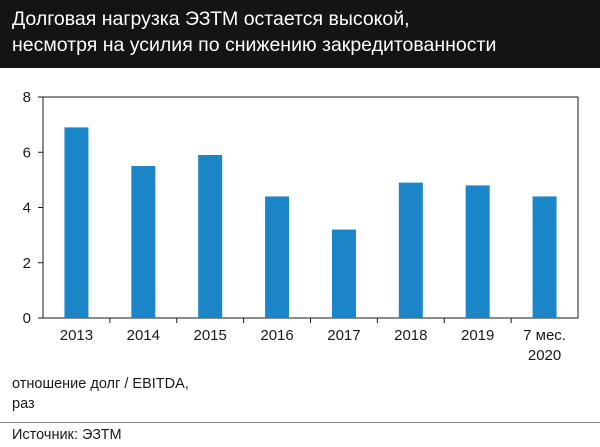 This screenshot has width=600, height=447. What do you see at coordinates (210, 335) in the screenshot?
I see `x-tick-label: 2015` at bounding box center [210, 335].